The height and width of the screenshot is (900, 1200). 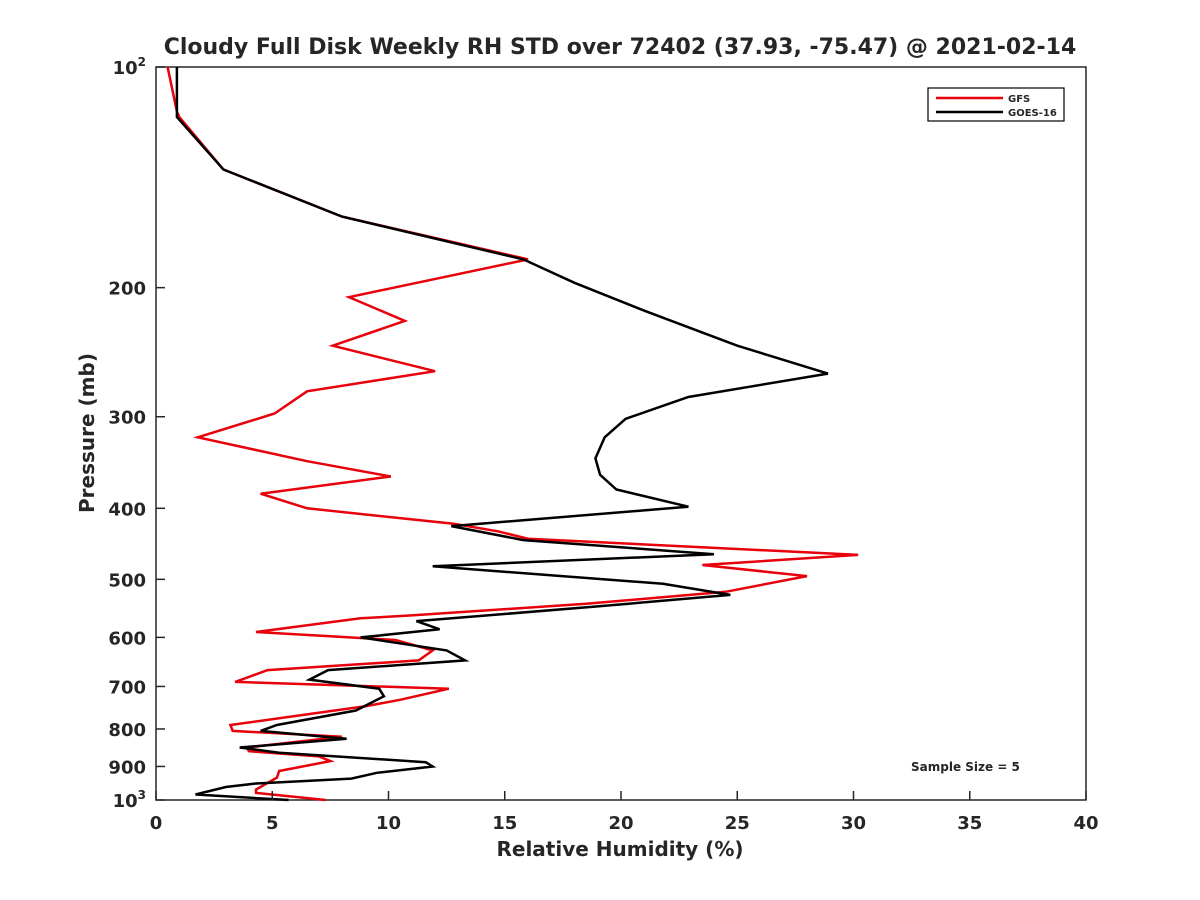 What do you see at coordinates (272, 823) in the screenshot?
I see `x-tick-label: 5` at bounding box center [272, 823].